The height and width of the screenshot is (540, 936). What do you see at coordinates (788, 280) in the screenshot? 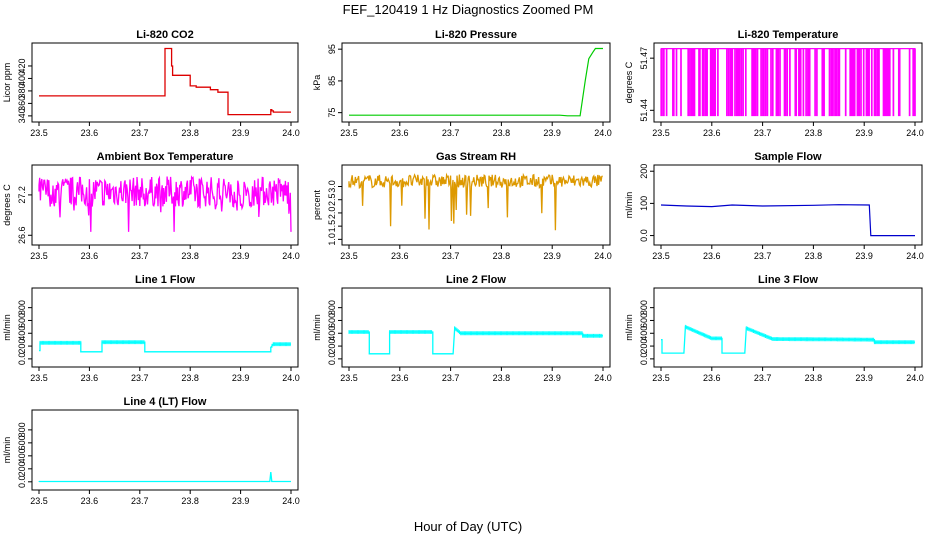
I see `panel-title: Line 3 Flow` at bounding box center [788, 280].